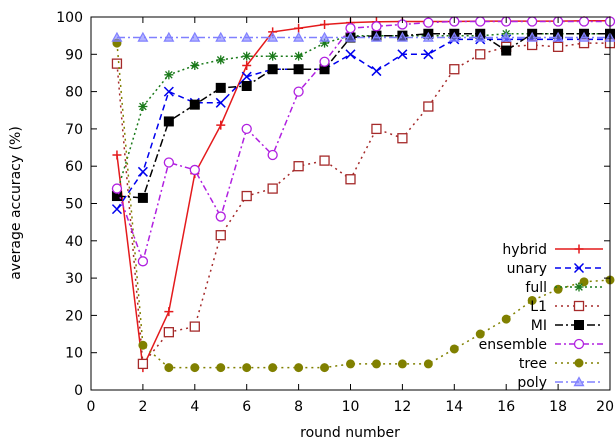 This screenshot has height=443, width=615. Describe the element at coordinates (538, 307) in the screenshot. I see `legend-label: L1` at that location.